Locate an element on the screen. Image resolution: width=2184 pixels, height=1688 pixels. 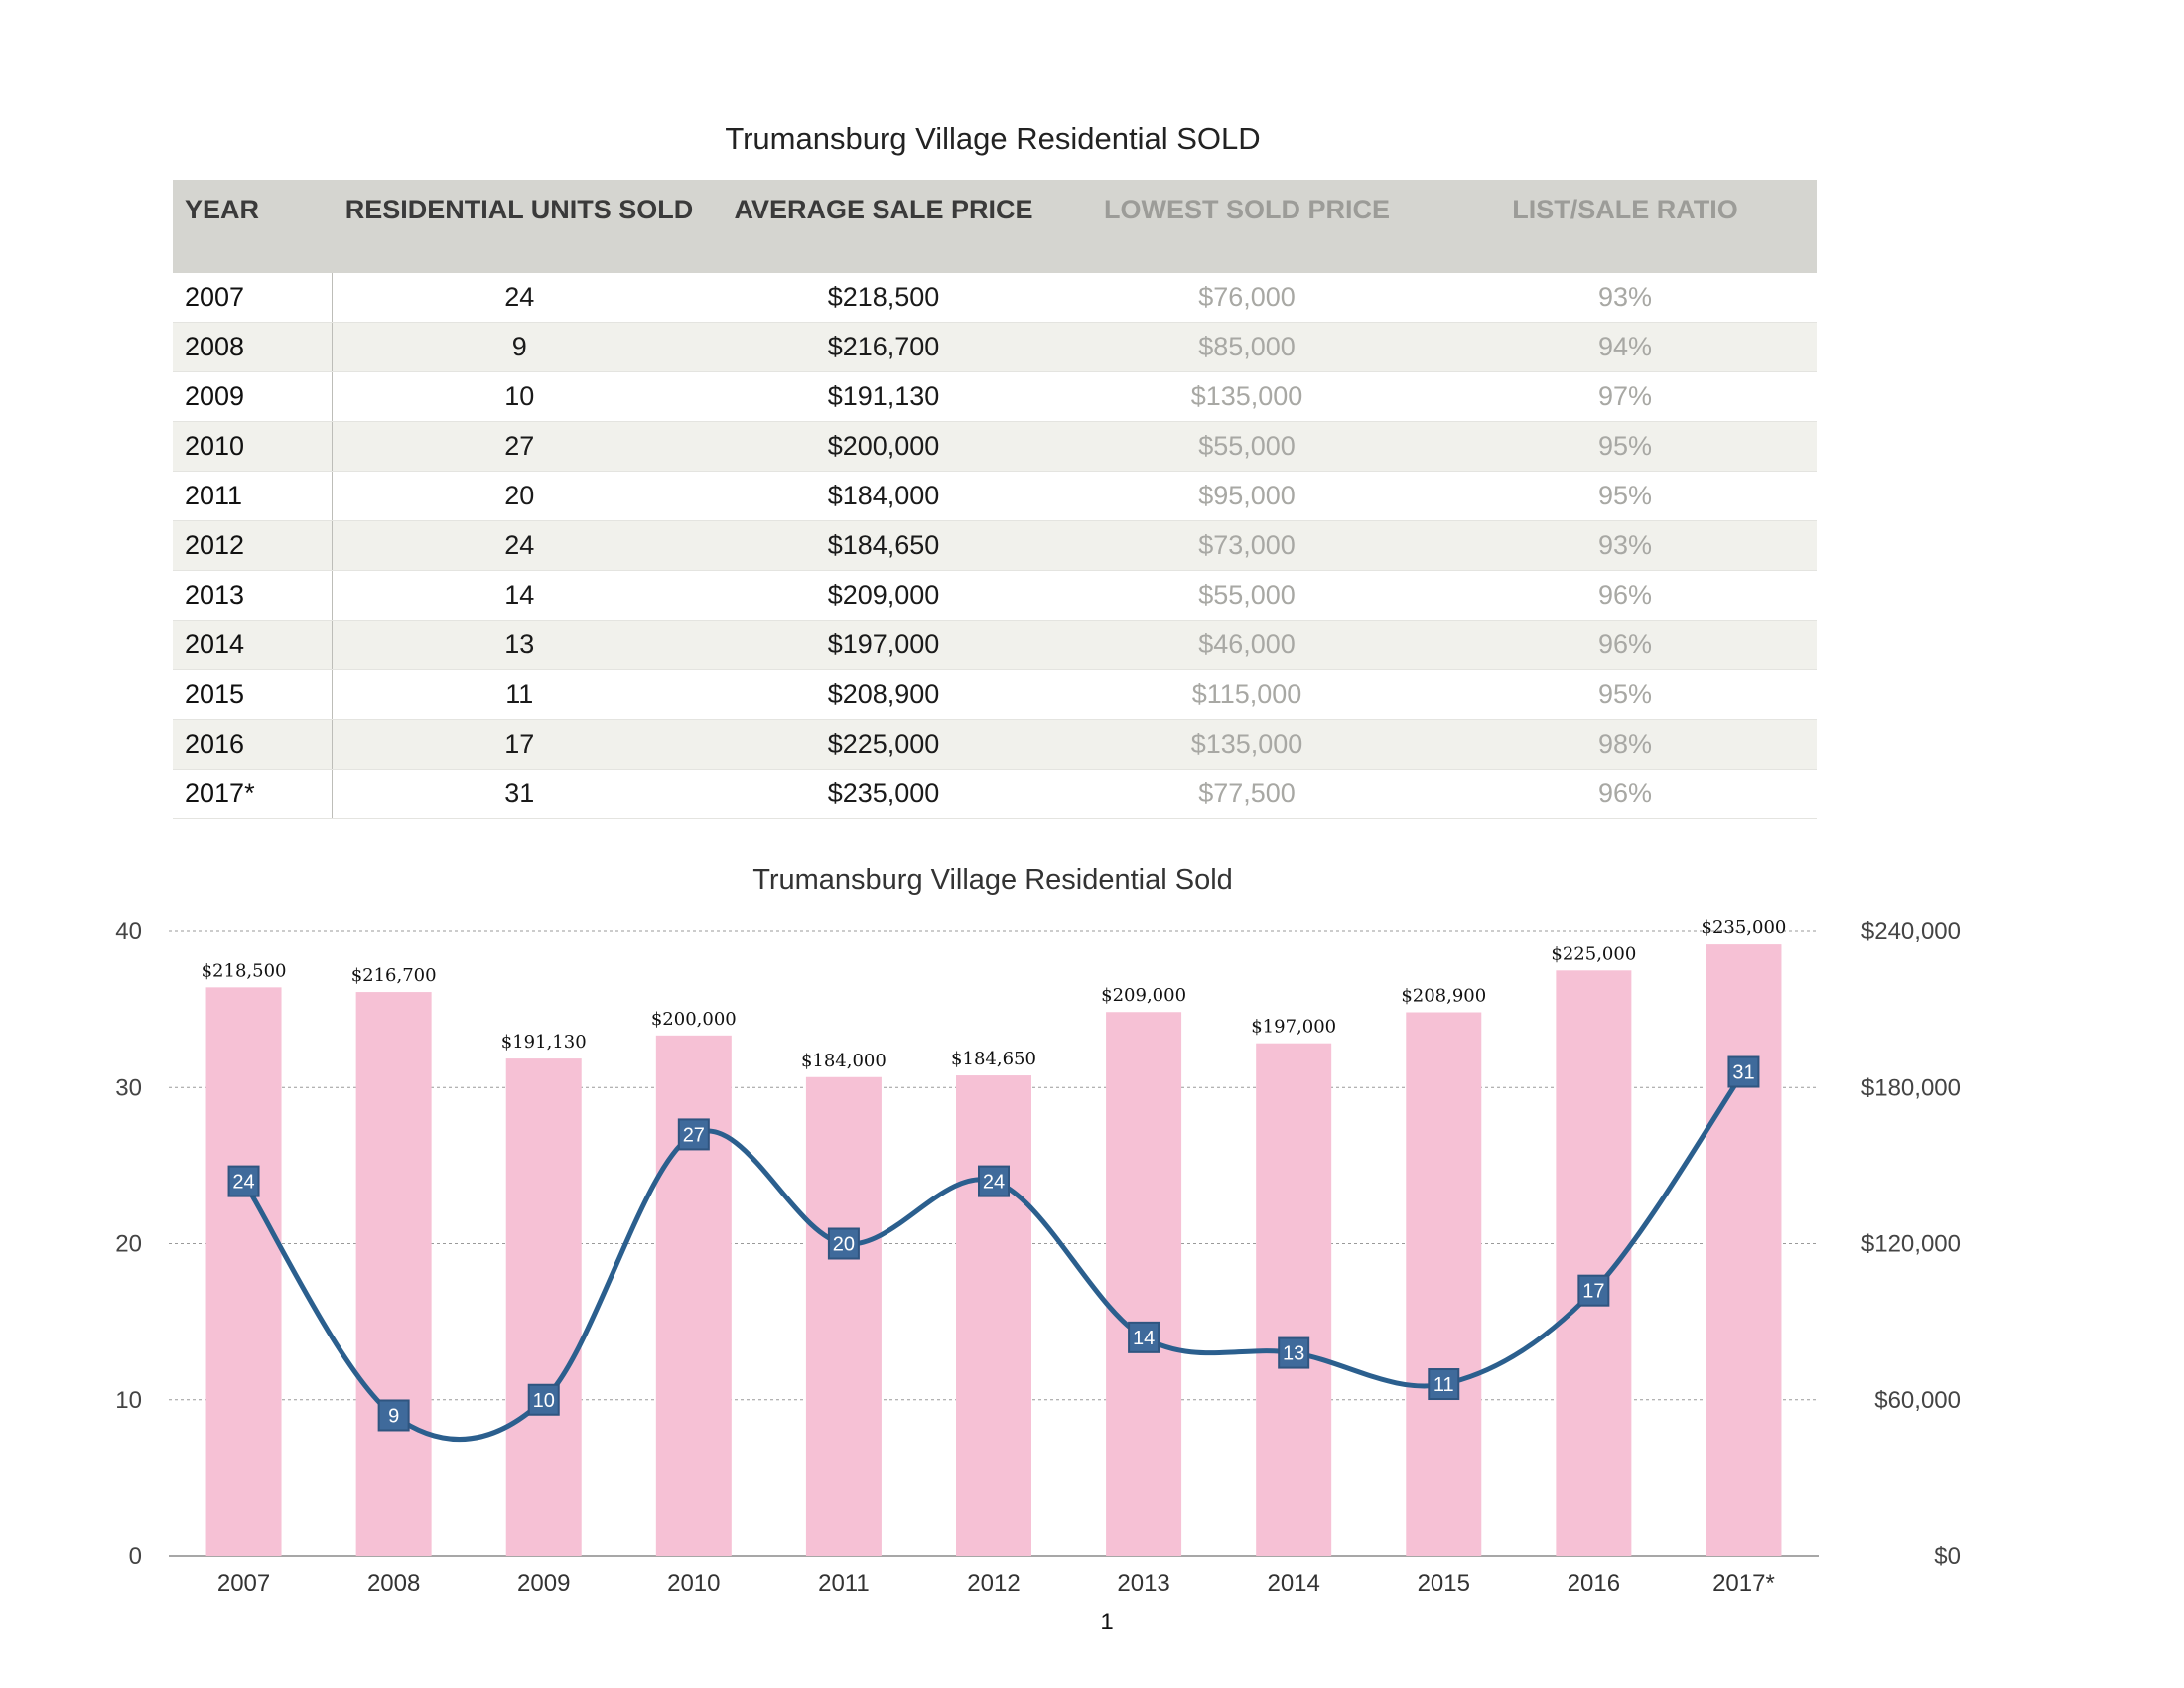
cell-units-sold: 27 is located at coordinates (519, 446).